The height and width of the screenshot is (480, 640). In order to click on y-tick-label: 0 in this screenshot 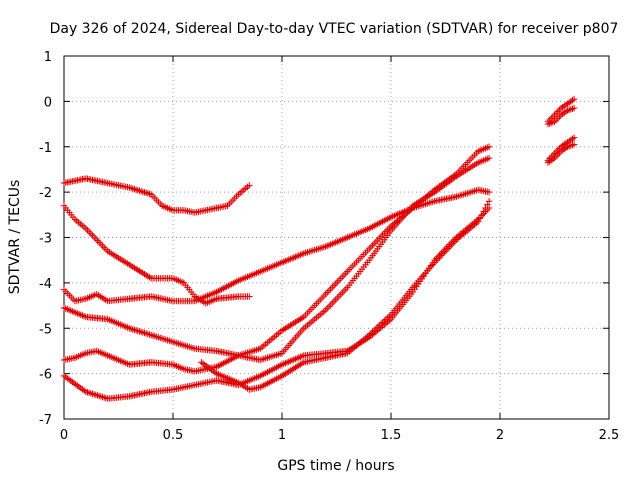, I will do `click(48, 102)`.